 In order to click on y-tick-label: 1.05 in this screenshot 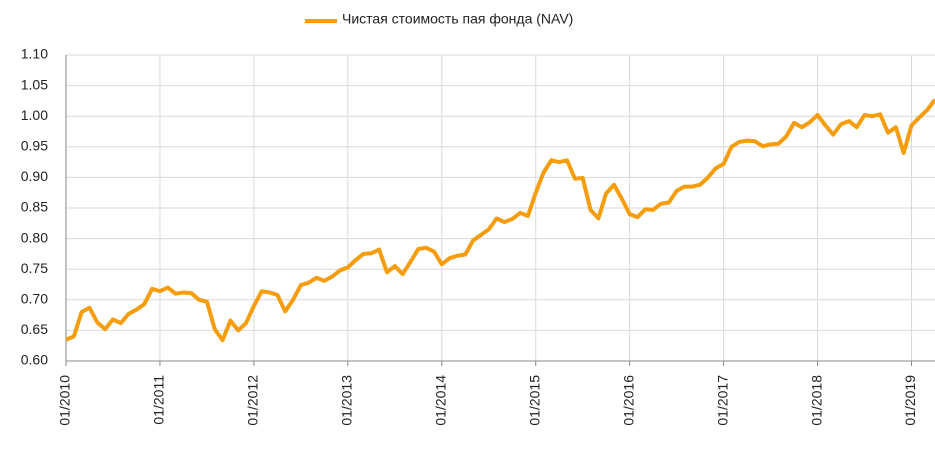, I will do `click(34, 84)`.